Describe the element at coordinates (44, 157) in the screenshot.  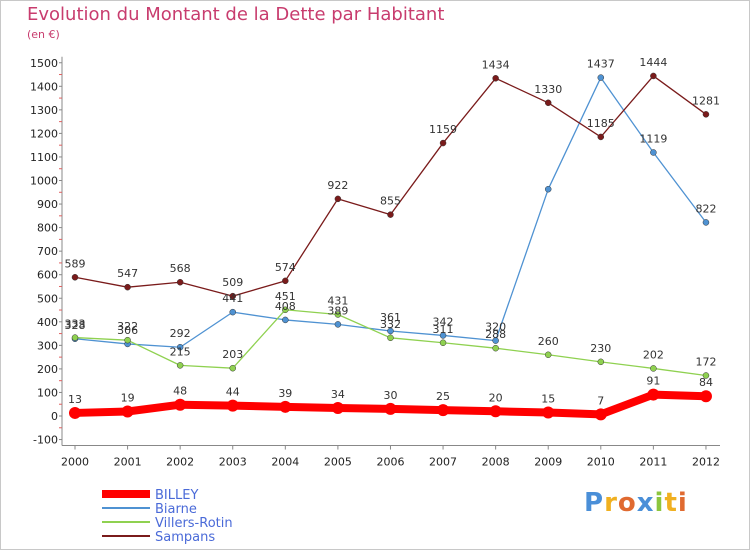
I see `y-tick-label: 1100` at that location.